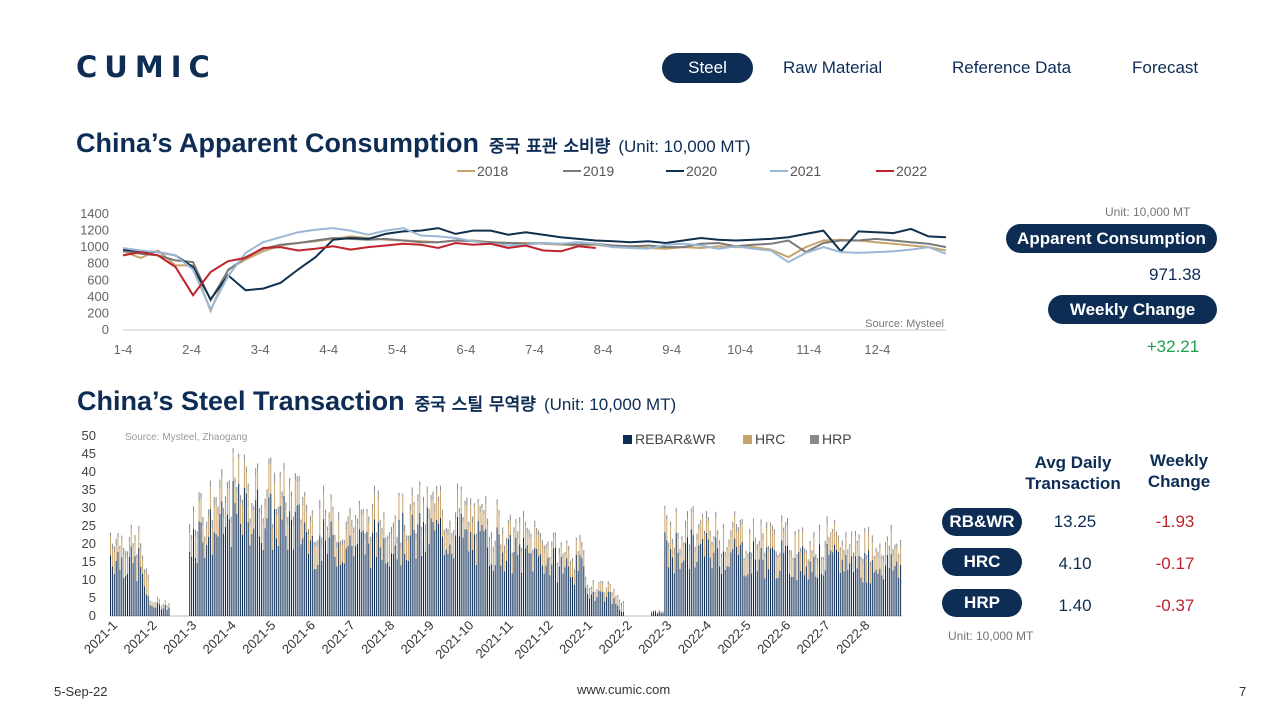  I want to click on footer-website: www.cumic.com, so click(624, 689).